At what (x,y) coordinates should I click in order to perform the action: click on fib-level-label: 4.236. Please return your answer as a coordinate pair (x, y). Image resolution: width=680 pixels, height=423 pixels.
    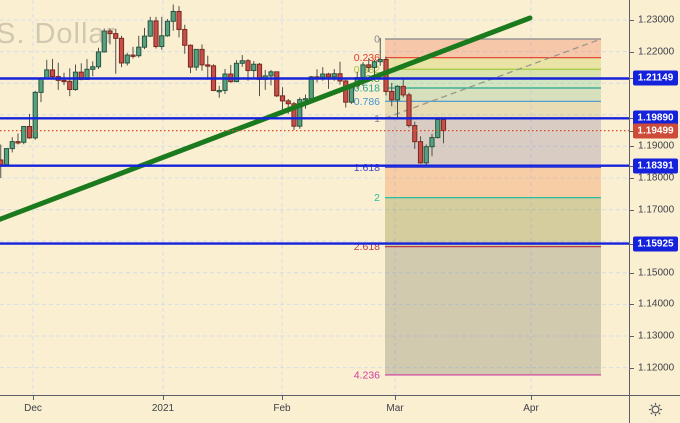
    Looking at the image, I should click on (367, 375).